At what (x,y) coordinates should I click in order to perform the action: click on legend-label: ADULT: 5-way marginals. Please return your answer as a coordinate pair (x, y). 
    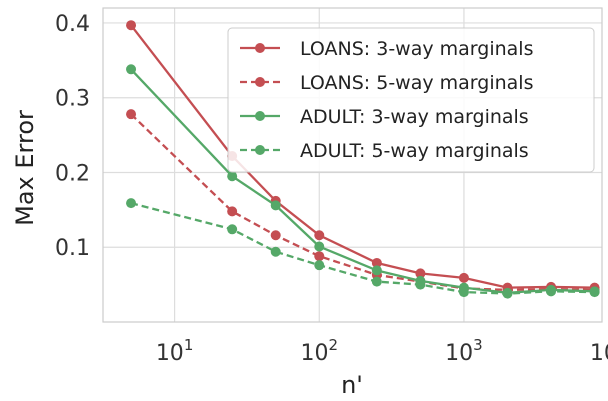
    Looking at the image, I should click on (414, 151).